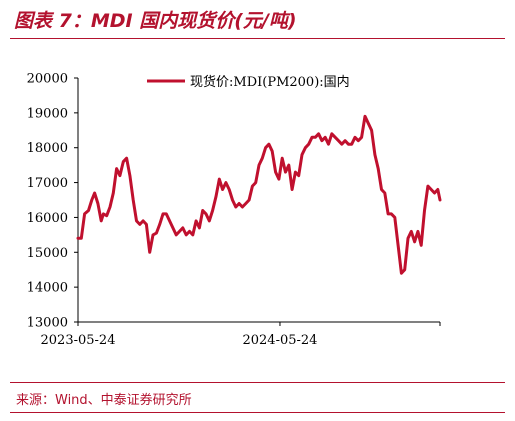  Describe the element at coordinates (257, 38) in the screenshot. I see `title-divider` at that location.